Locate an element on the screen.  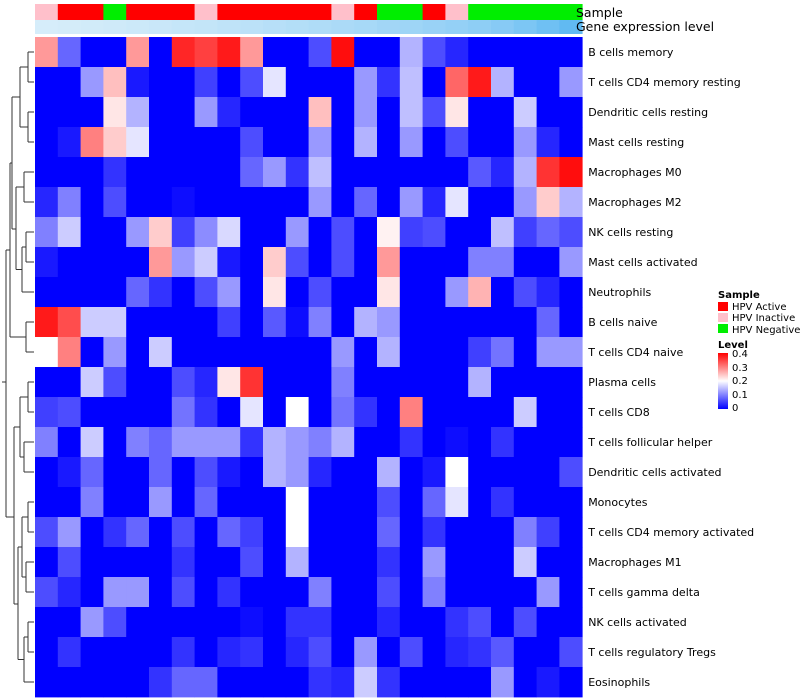
row-label: Eosinophils is located at coordinates (619, 682).